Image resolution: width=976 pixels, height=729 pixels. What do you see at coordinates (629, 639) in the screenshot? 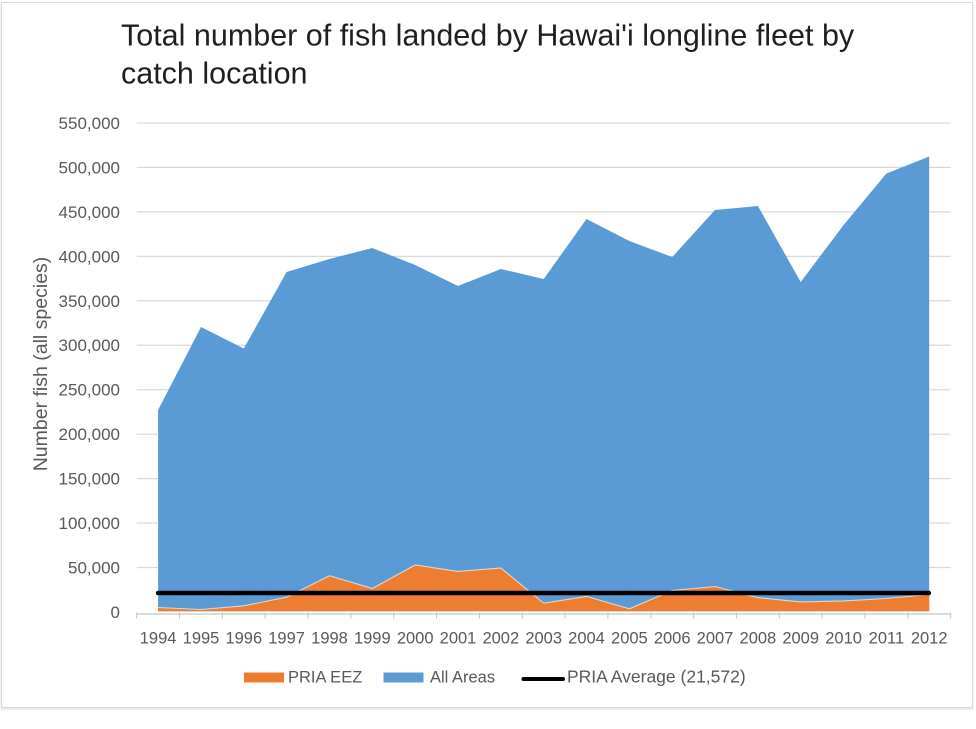
I see `svg-text: 2005` at bounding box center [629, 639].